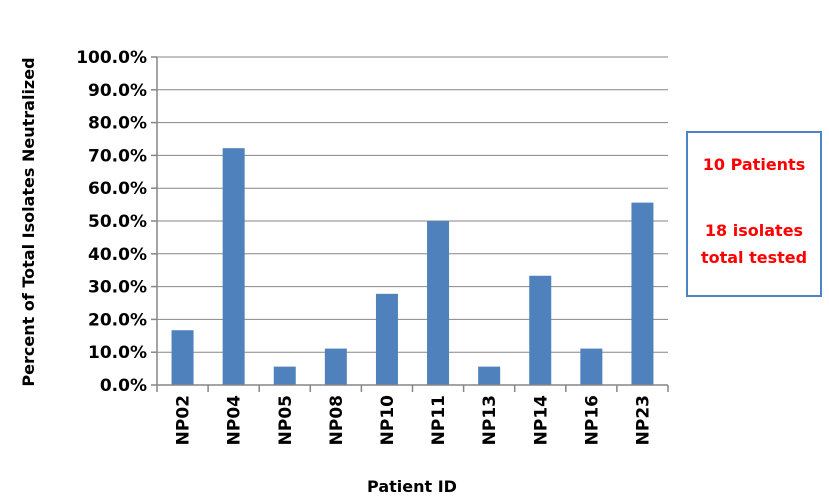 Image resolution: width=829 pixels, height=497 pixels. I want to click on bar-np11, so click(438, 303).